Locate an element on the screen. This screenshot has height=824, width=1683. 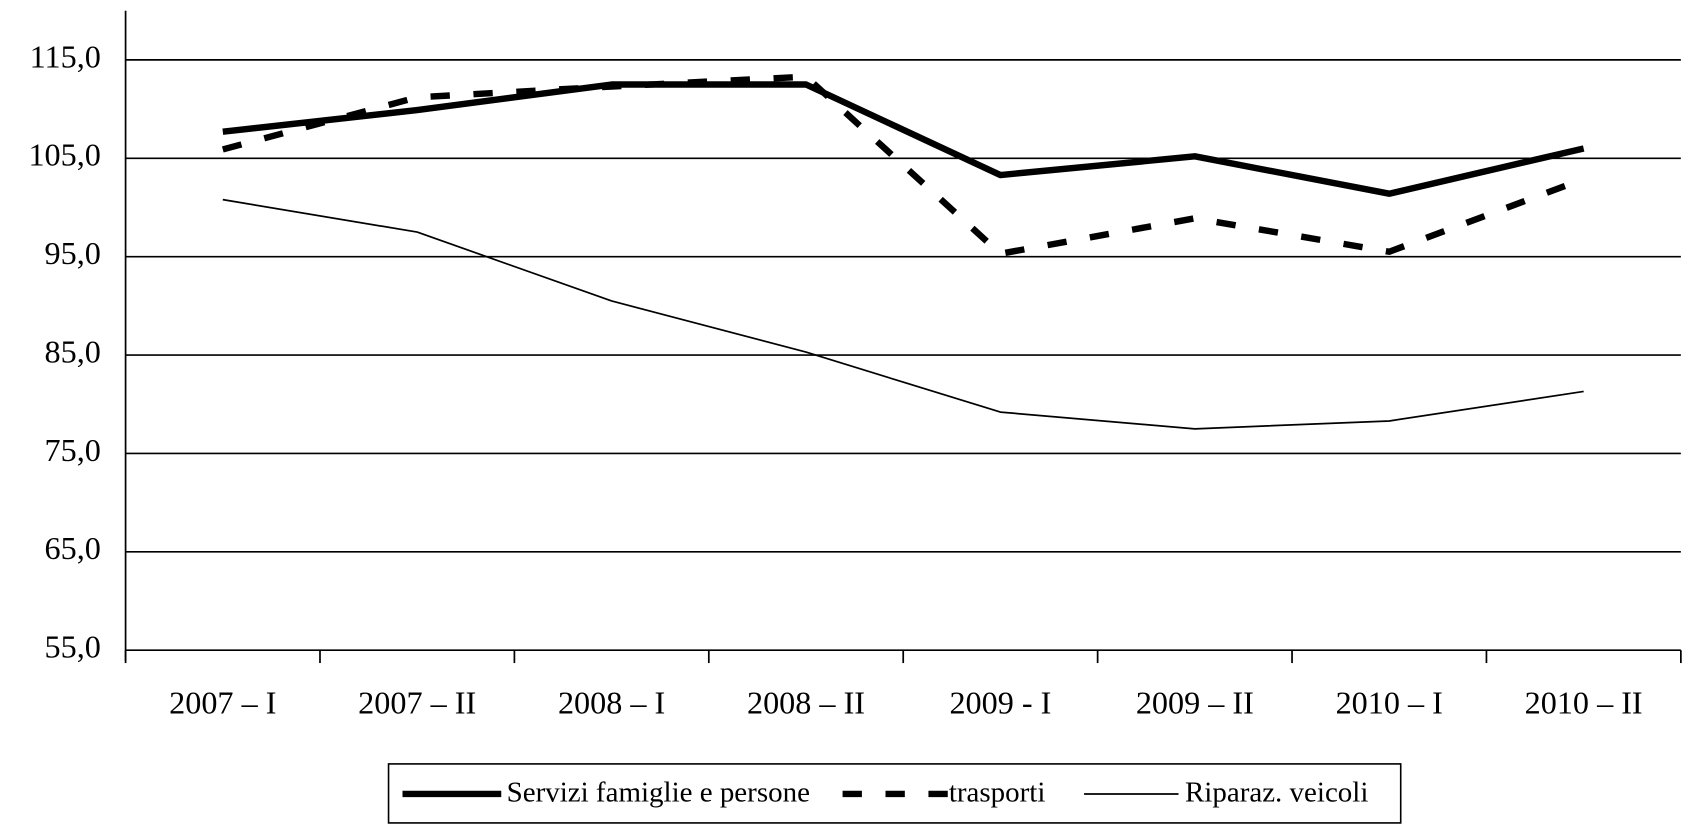
legend-box is located at coordinates (894, 793).